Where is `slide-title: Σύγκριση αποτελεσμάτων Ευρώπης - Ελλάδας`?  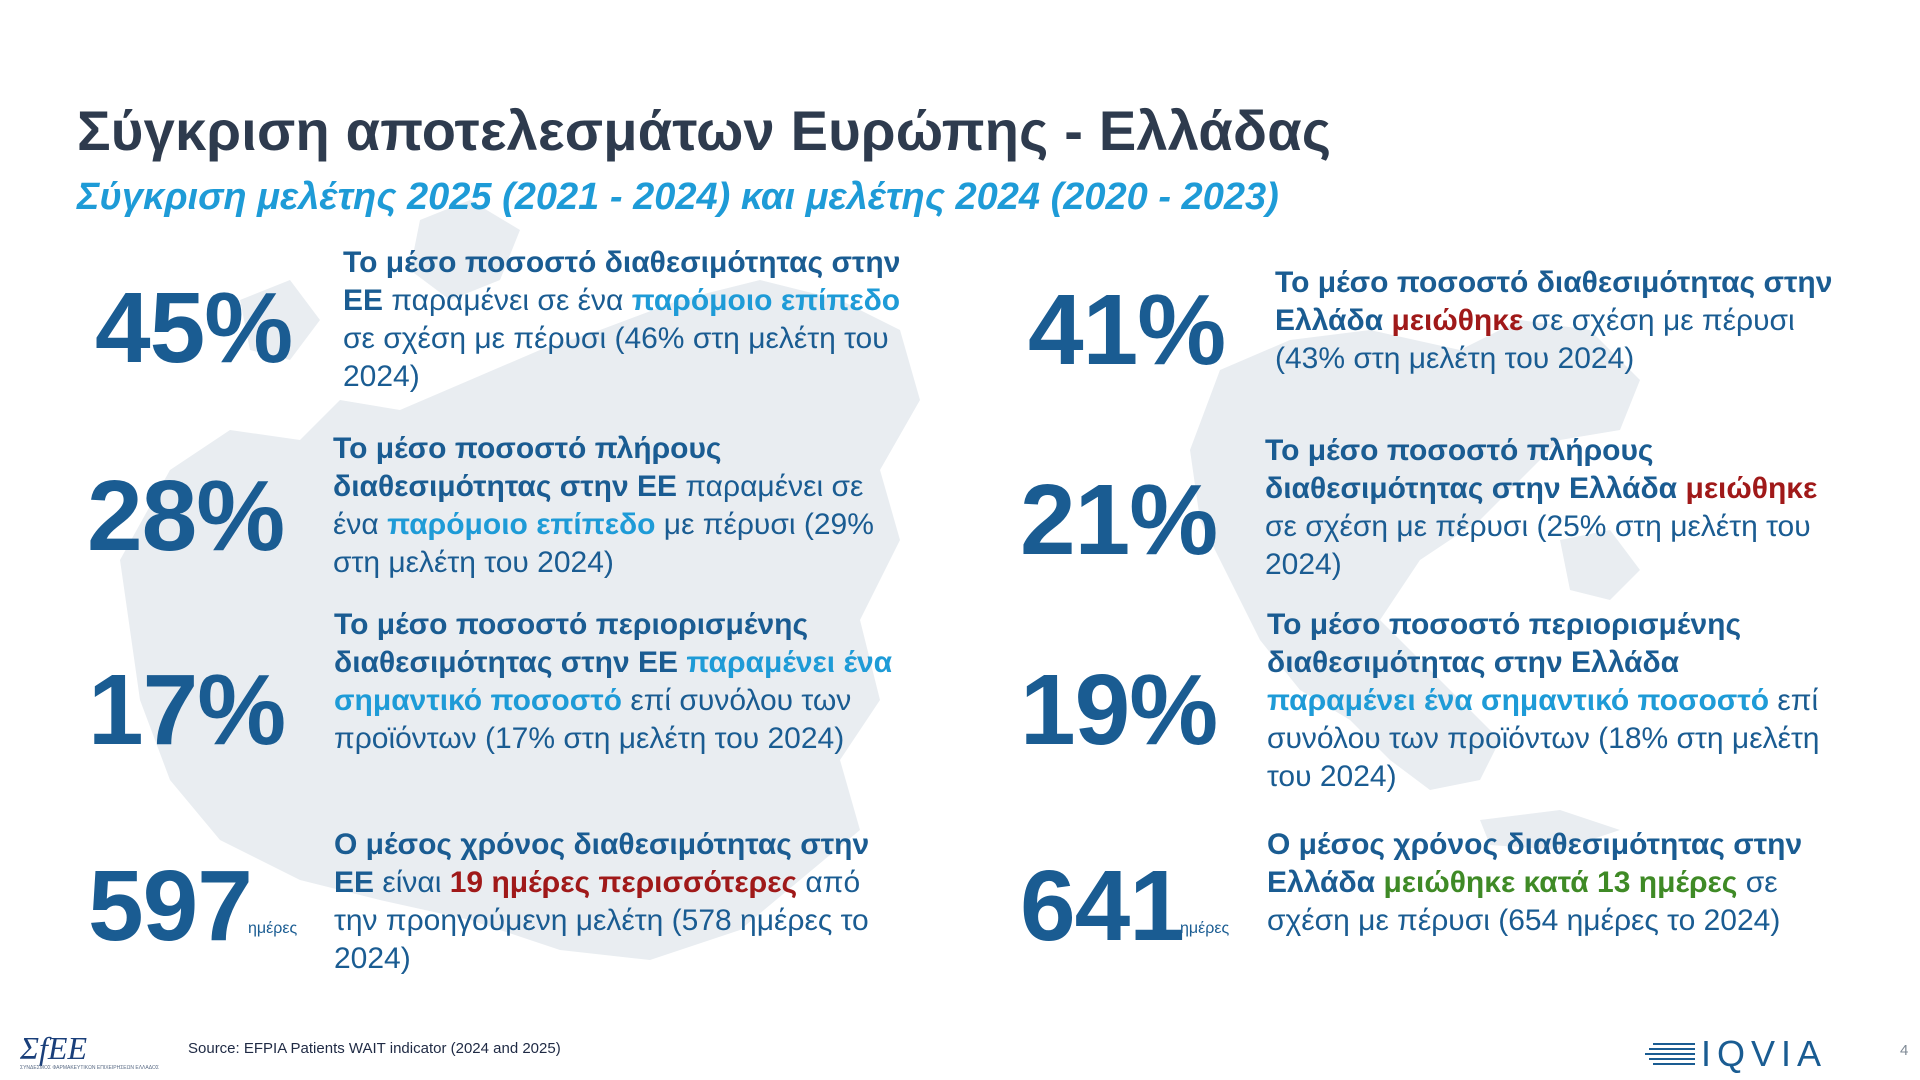 slide-title: Σύγκριση αποτελεσμάτων Ευρώπης - Ελλάδας is located at coordinates (704, 130).